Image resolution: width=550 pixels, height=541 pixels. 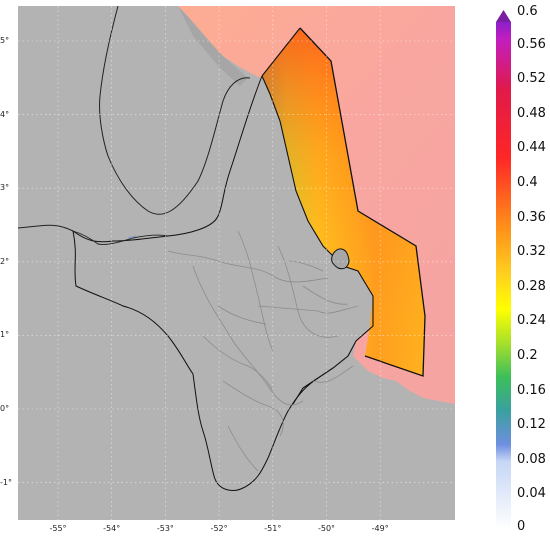 I want to click on lon-tick-label: -55°, so click(x=58, y=528).